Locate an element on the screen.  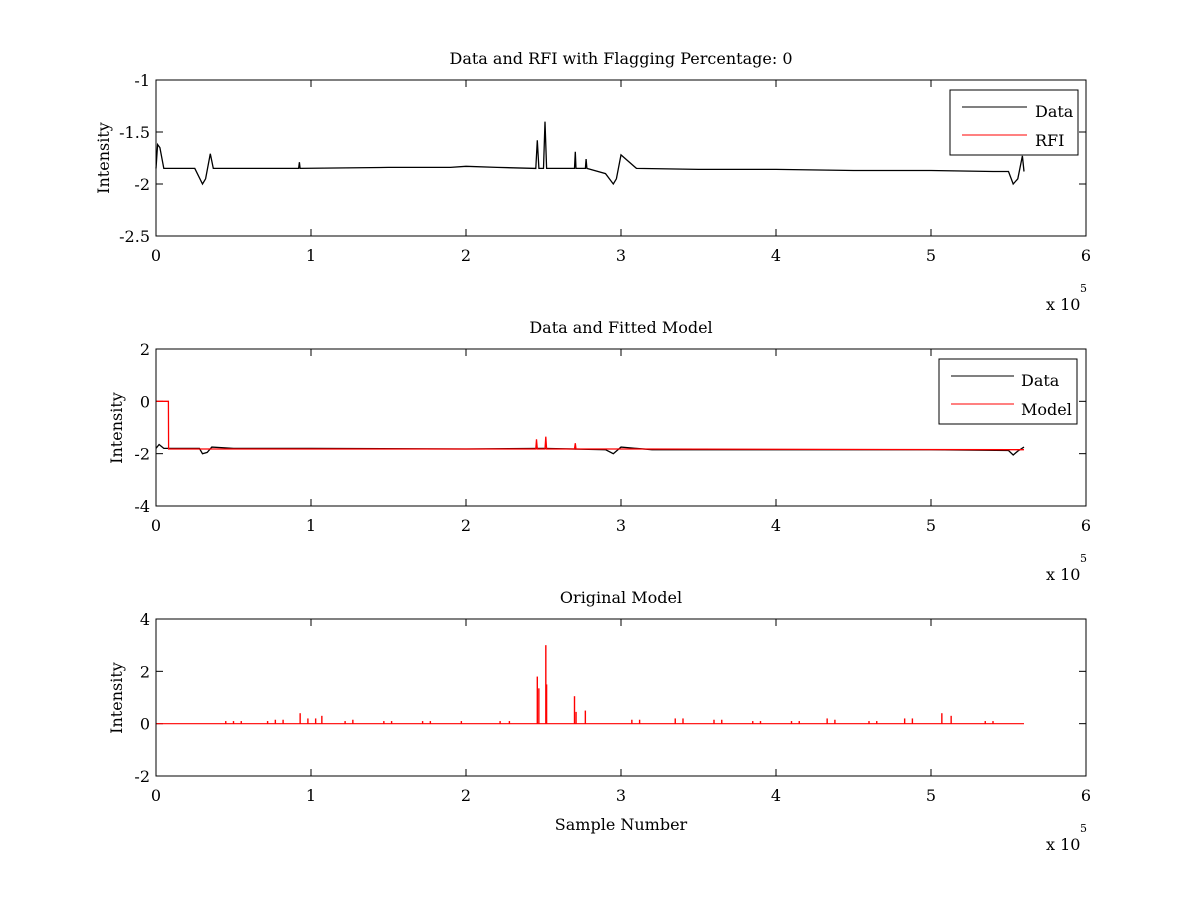
y-tick-label: -1 is located at coordinates (142, 80).